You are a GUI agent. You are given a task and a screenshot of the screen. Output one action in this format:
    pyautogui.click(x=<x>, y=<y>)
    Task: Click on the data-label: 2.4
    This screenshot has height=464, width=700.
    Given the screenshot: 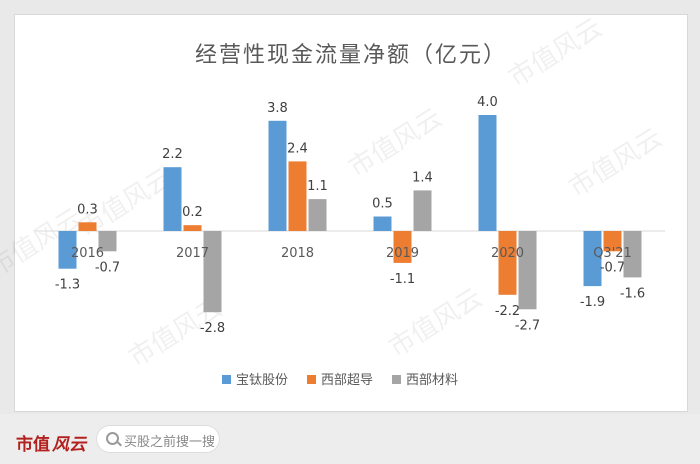 What is the action you would take?
    pyautogui.click(x=297, y=148)
    